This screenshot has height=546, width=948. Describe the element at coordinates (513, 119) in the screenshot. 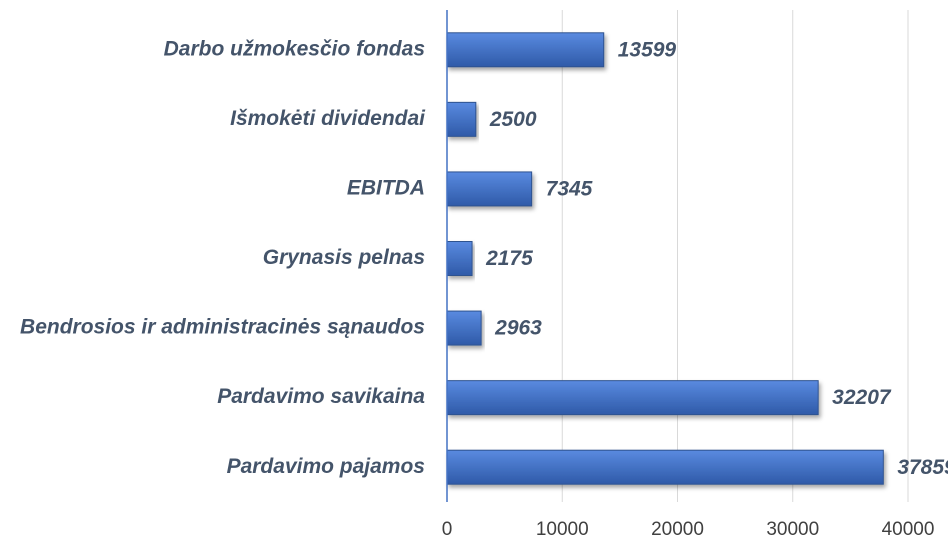

I see `data-label: 2500` at that location.